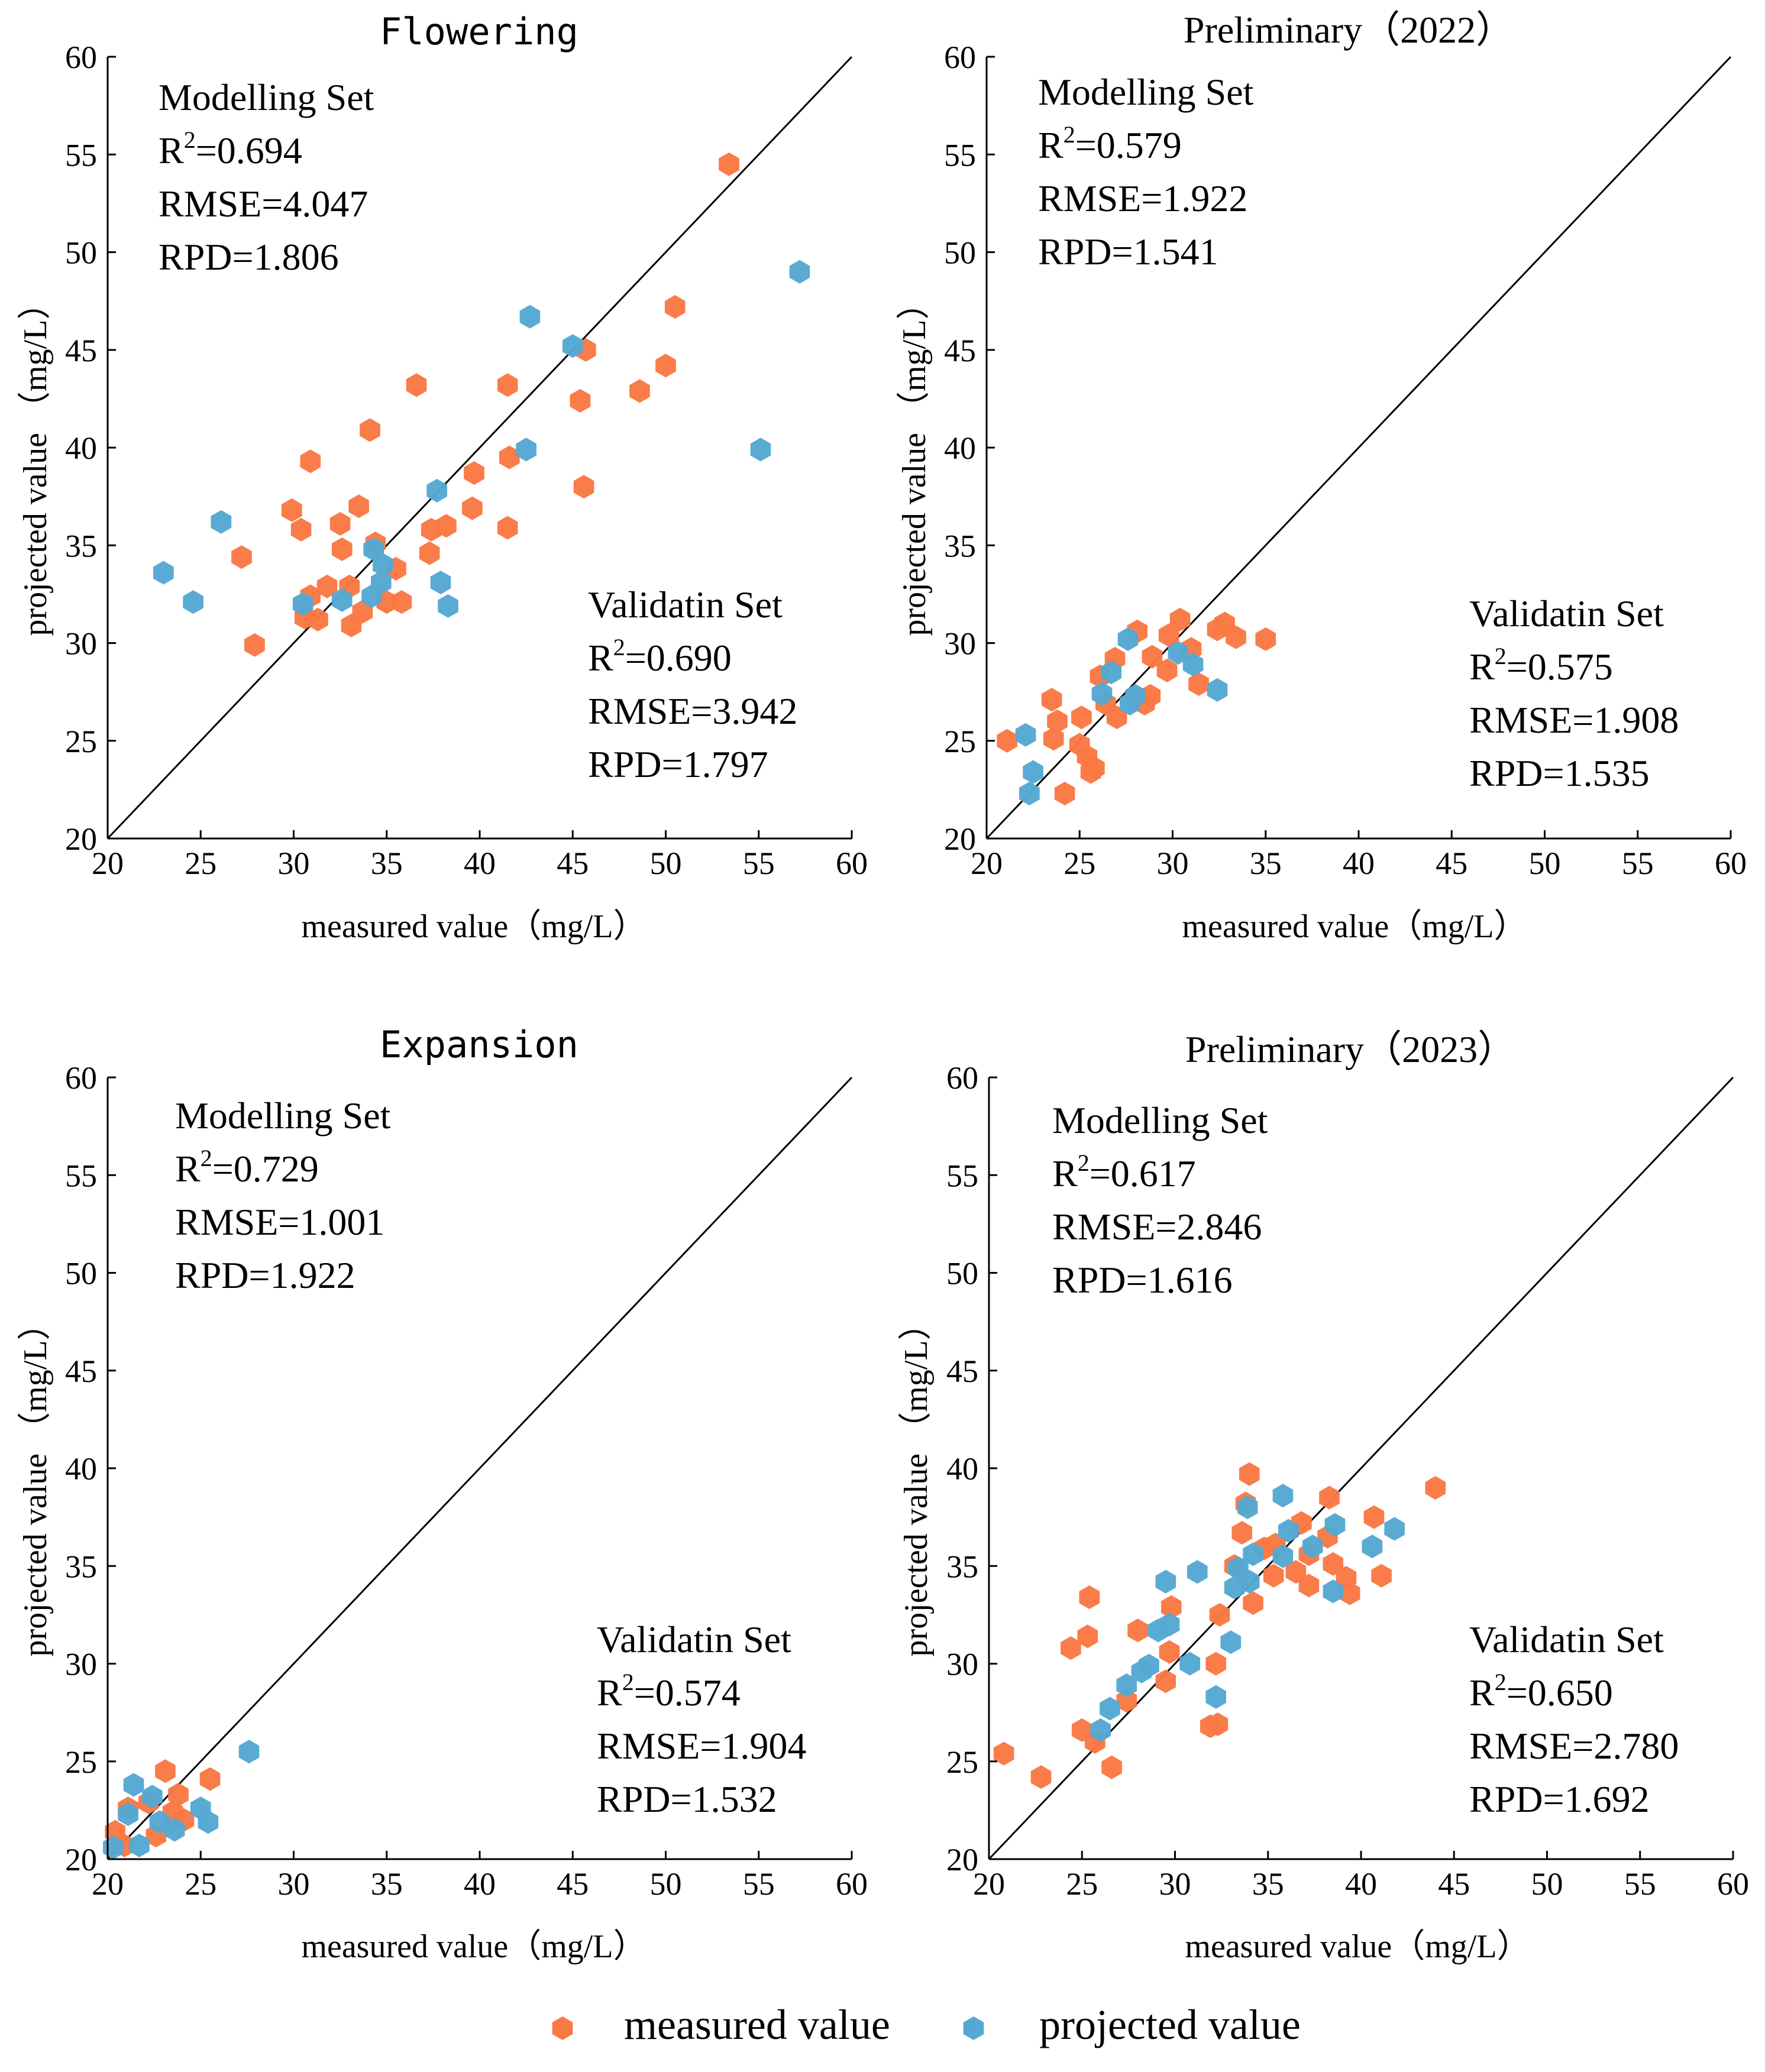 The image size is (1765, 2072). I want to click on panel-preliminary-2023-y-axis-label: projected value （mg/L）, so click(916, 1482).